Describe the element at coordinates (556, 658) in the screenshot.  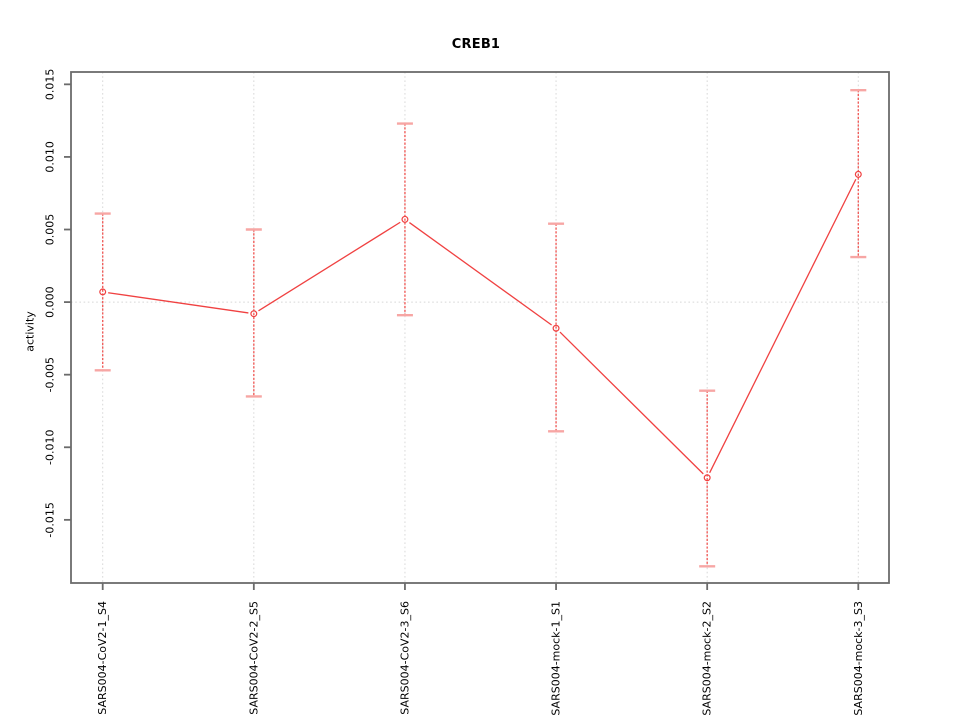
I see `x-tick-label: SARS004-mock-1_S1` at that location.